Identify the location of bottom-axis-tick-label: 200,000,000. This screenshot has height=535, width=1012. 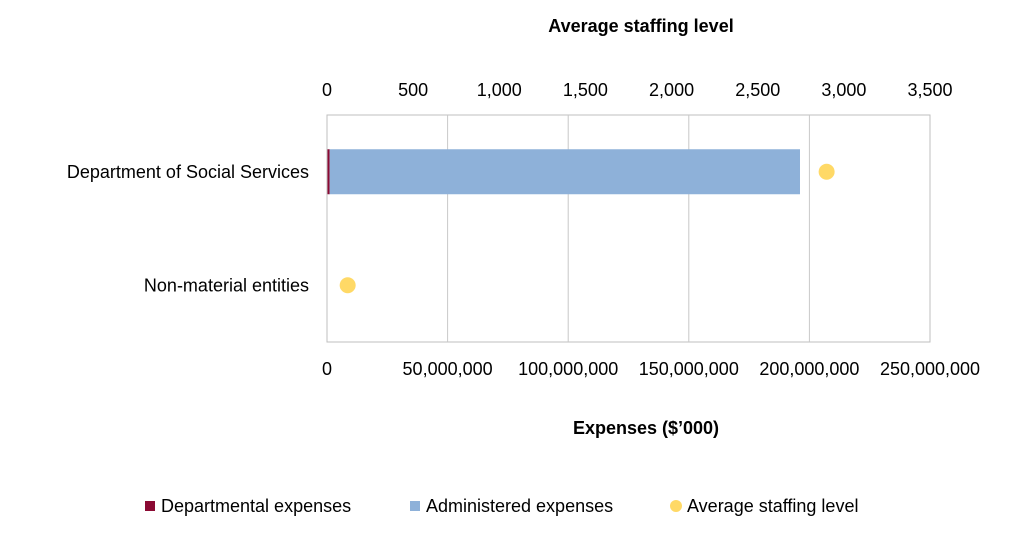
(809, 369).